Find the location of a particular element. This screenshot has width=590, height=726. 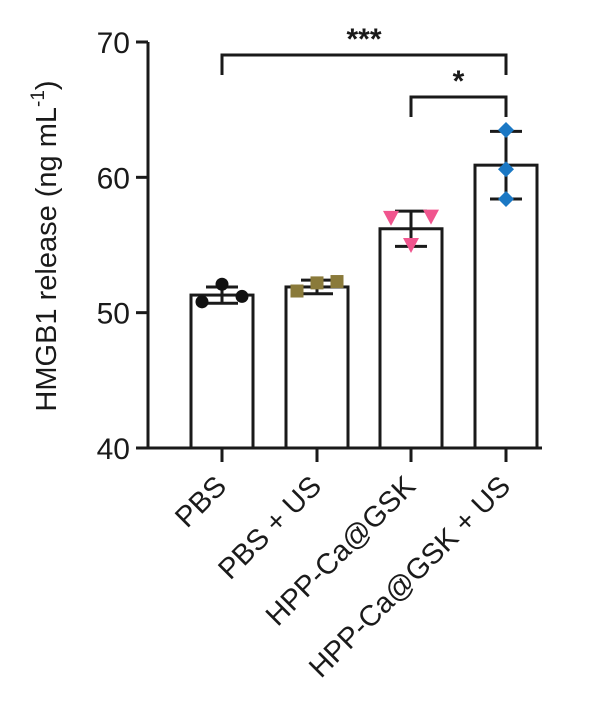

y-tick-label: 70 is located at coordinates (113, 43).